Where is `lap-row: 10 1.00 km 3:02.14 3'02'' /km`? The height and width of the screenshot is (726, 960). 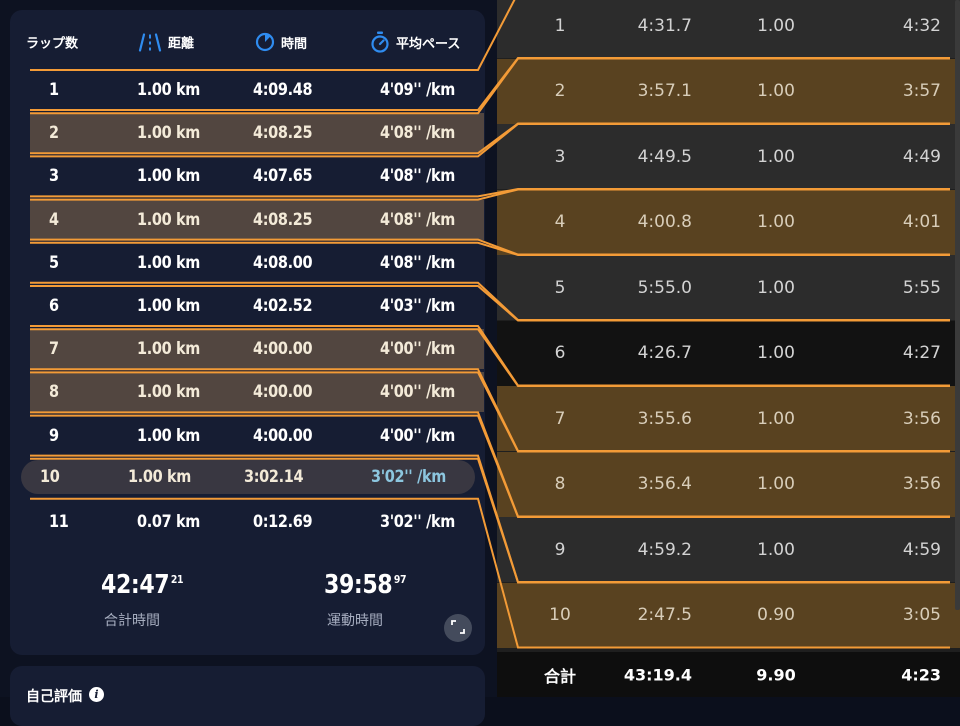 lap-row: 10 1.00 km 3:02.14 3'02'' /km is located at coordinates (248, 476).